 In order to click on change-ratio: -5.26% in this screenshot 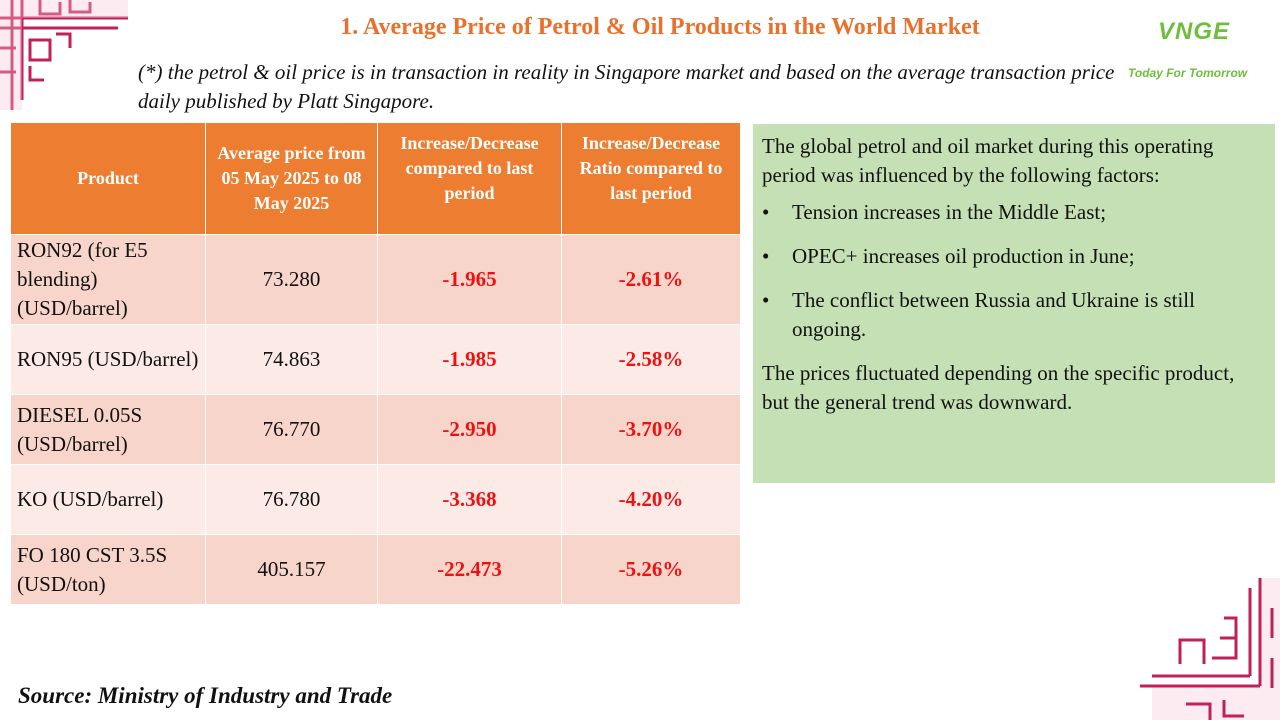, I will do `click(651, 569)`.